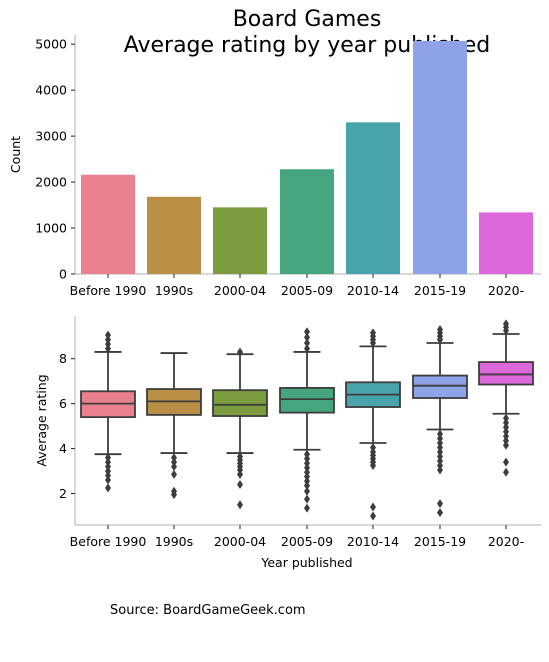 The height and width of the screenshot is (662, 549). What do you see at coordinates (373, 541) in the screenshot?
I see `box-x-tick-label: 2010-14` at bounding box center [373, 541].